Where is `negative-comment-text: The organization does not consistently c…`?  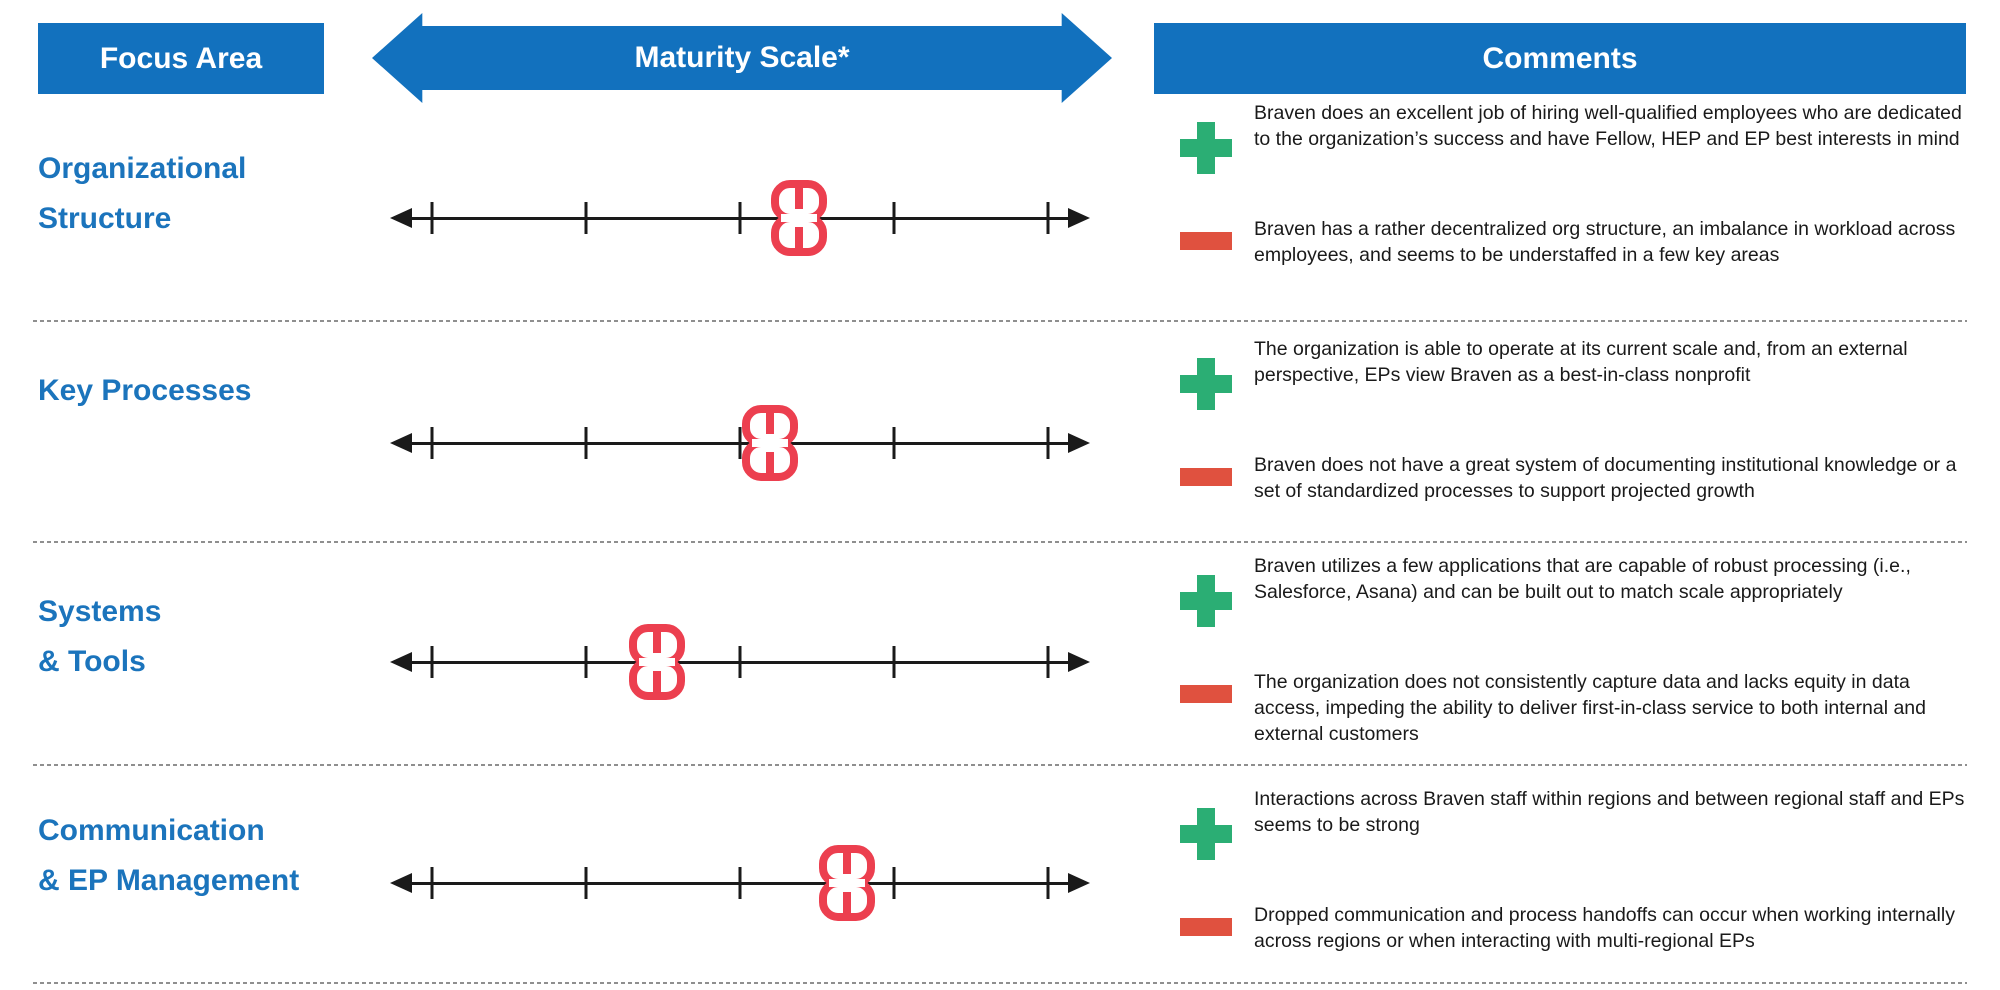
negative-comment-text: The organization does not consistently c… is located at coordinates (1590, 708).